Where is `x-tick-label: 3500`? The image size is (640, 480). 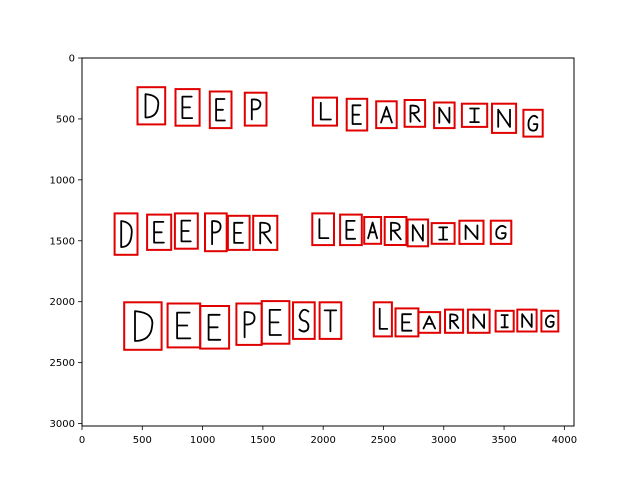 x-tick-label: 3500 is located at coordinates (503, 440).